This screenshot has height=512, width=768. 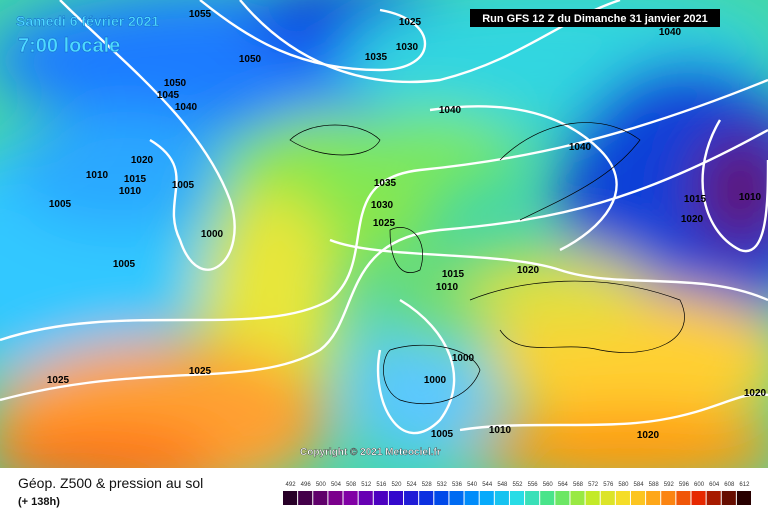 I want to click on legend-value: 592, so click(x=669, y=485).